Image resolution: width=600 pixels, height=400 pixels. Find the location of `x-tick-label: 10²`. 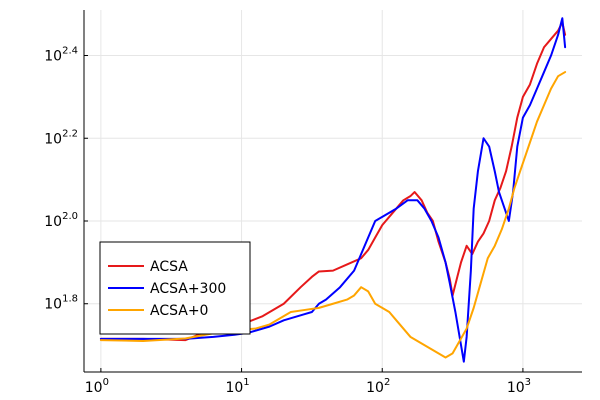

x-tick-label: 10² is located at coordinates (378, 386).